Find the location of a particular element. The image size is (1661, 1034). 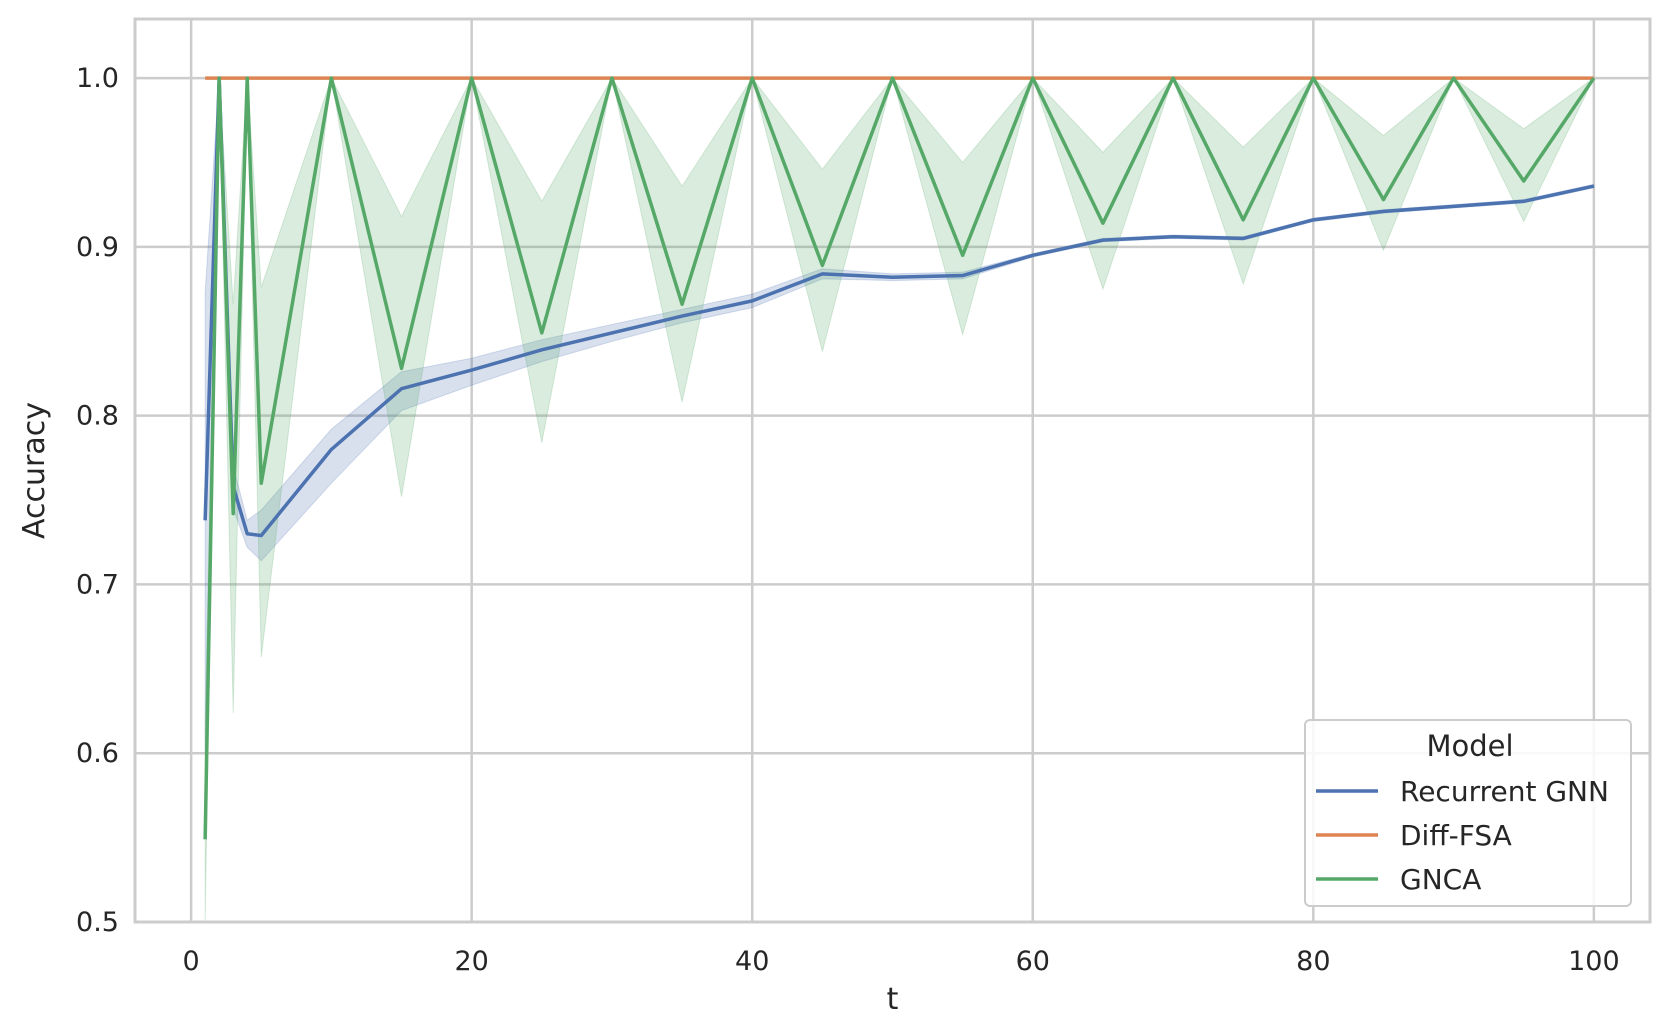

x-axis-label: t is located at coordinates (893, 999).